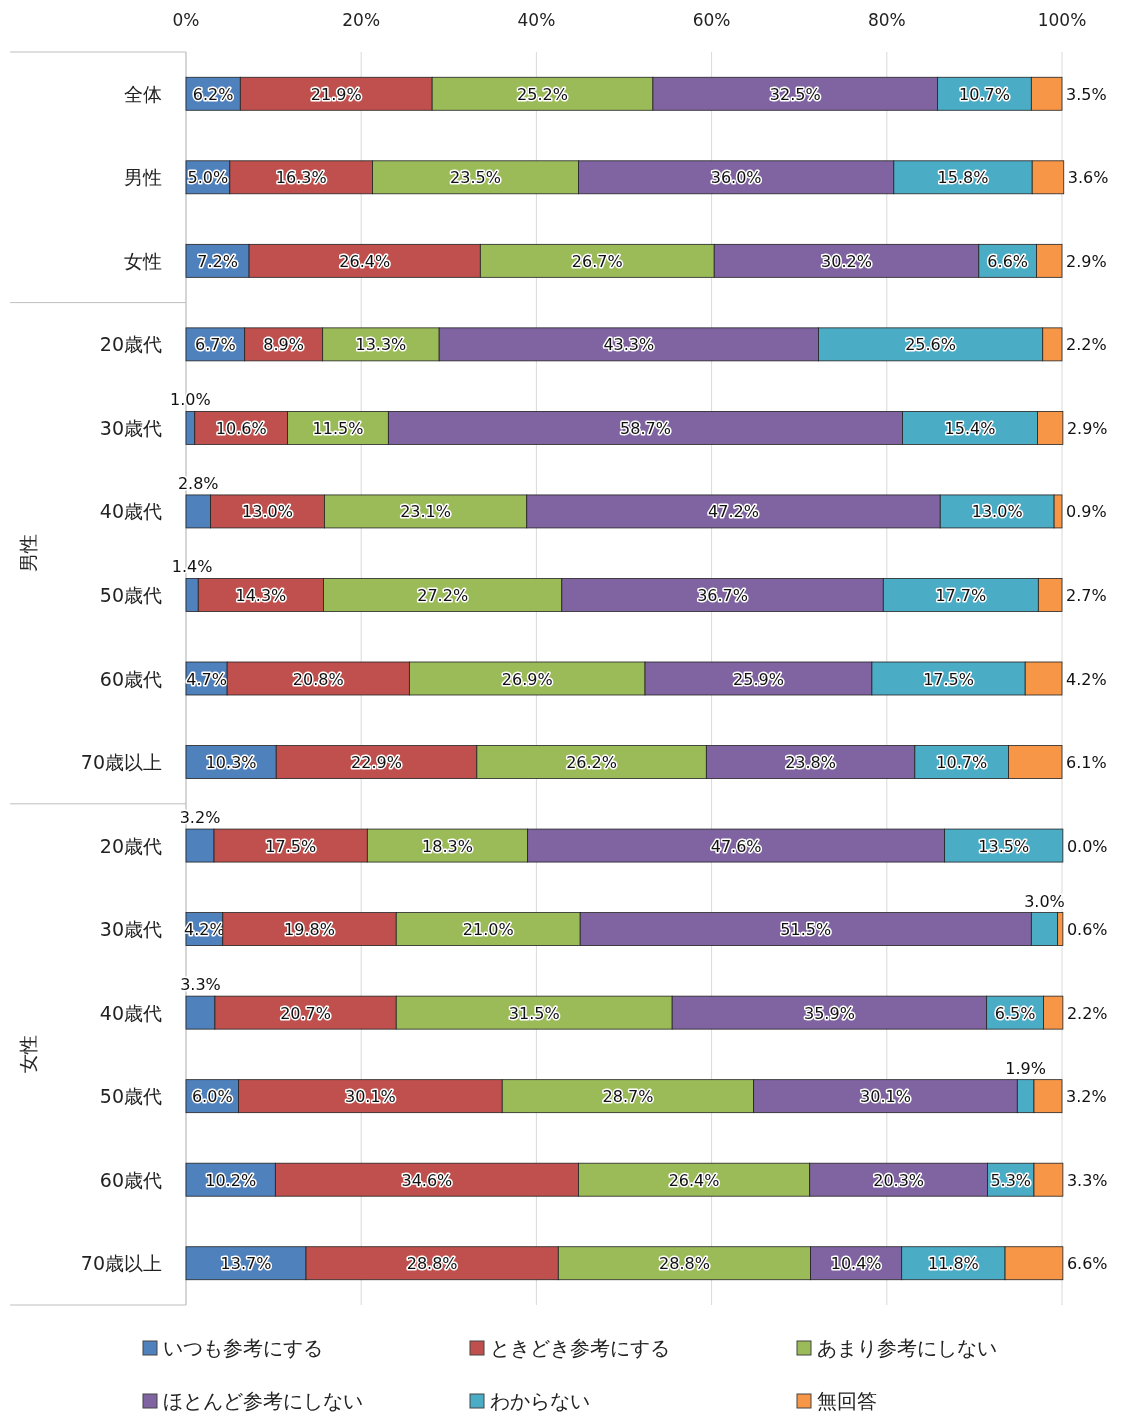 The image size is (1133, 1421). What do you see at coordinates (217, 261) in the screenshot?
I see `data-label: 7.2%` at bounding box center [217, 261].